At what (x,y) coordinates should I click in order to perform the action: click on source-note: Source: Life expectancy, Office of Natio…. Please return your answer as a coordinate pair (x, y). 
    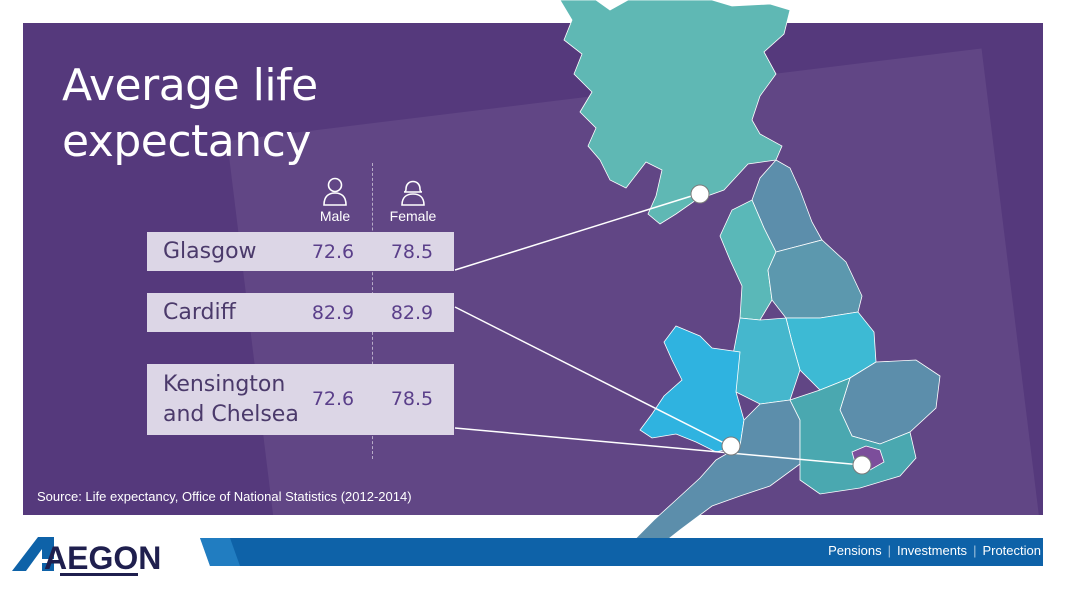
    Looking at the image, I should click on (224, 496).